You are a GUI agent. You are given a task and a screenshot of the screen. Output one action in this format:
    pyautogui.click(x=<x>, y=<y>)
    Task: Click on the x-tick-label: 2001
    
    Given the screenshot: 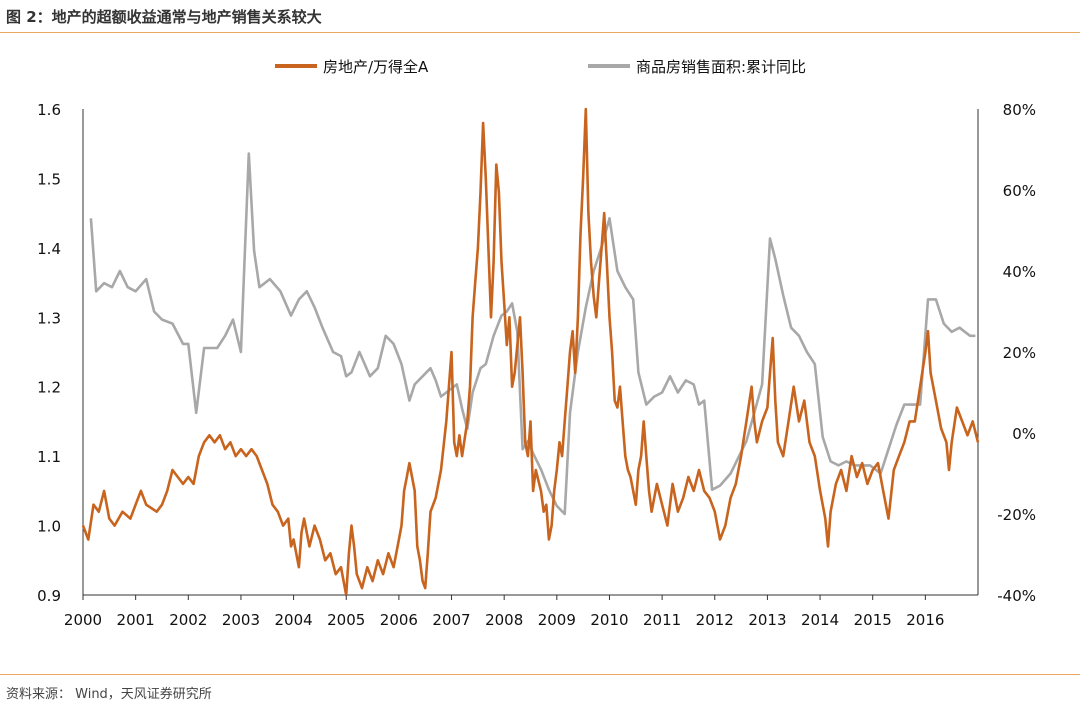 What is the action you would take?
    pyautogui.click(x=136, y=620)
    